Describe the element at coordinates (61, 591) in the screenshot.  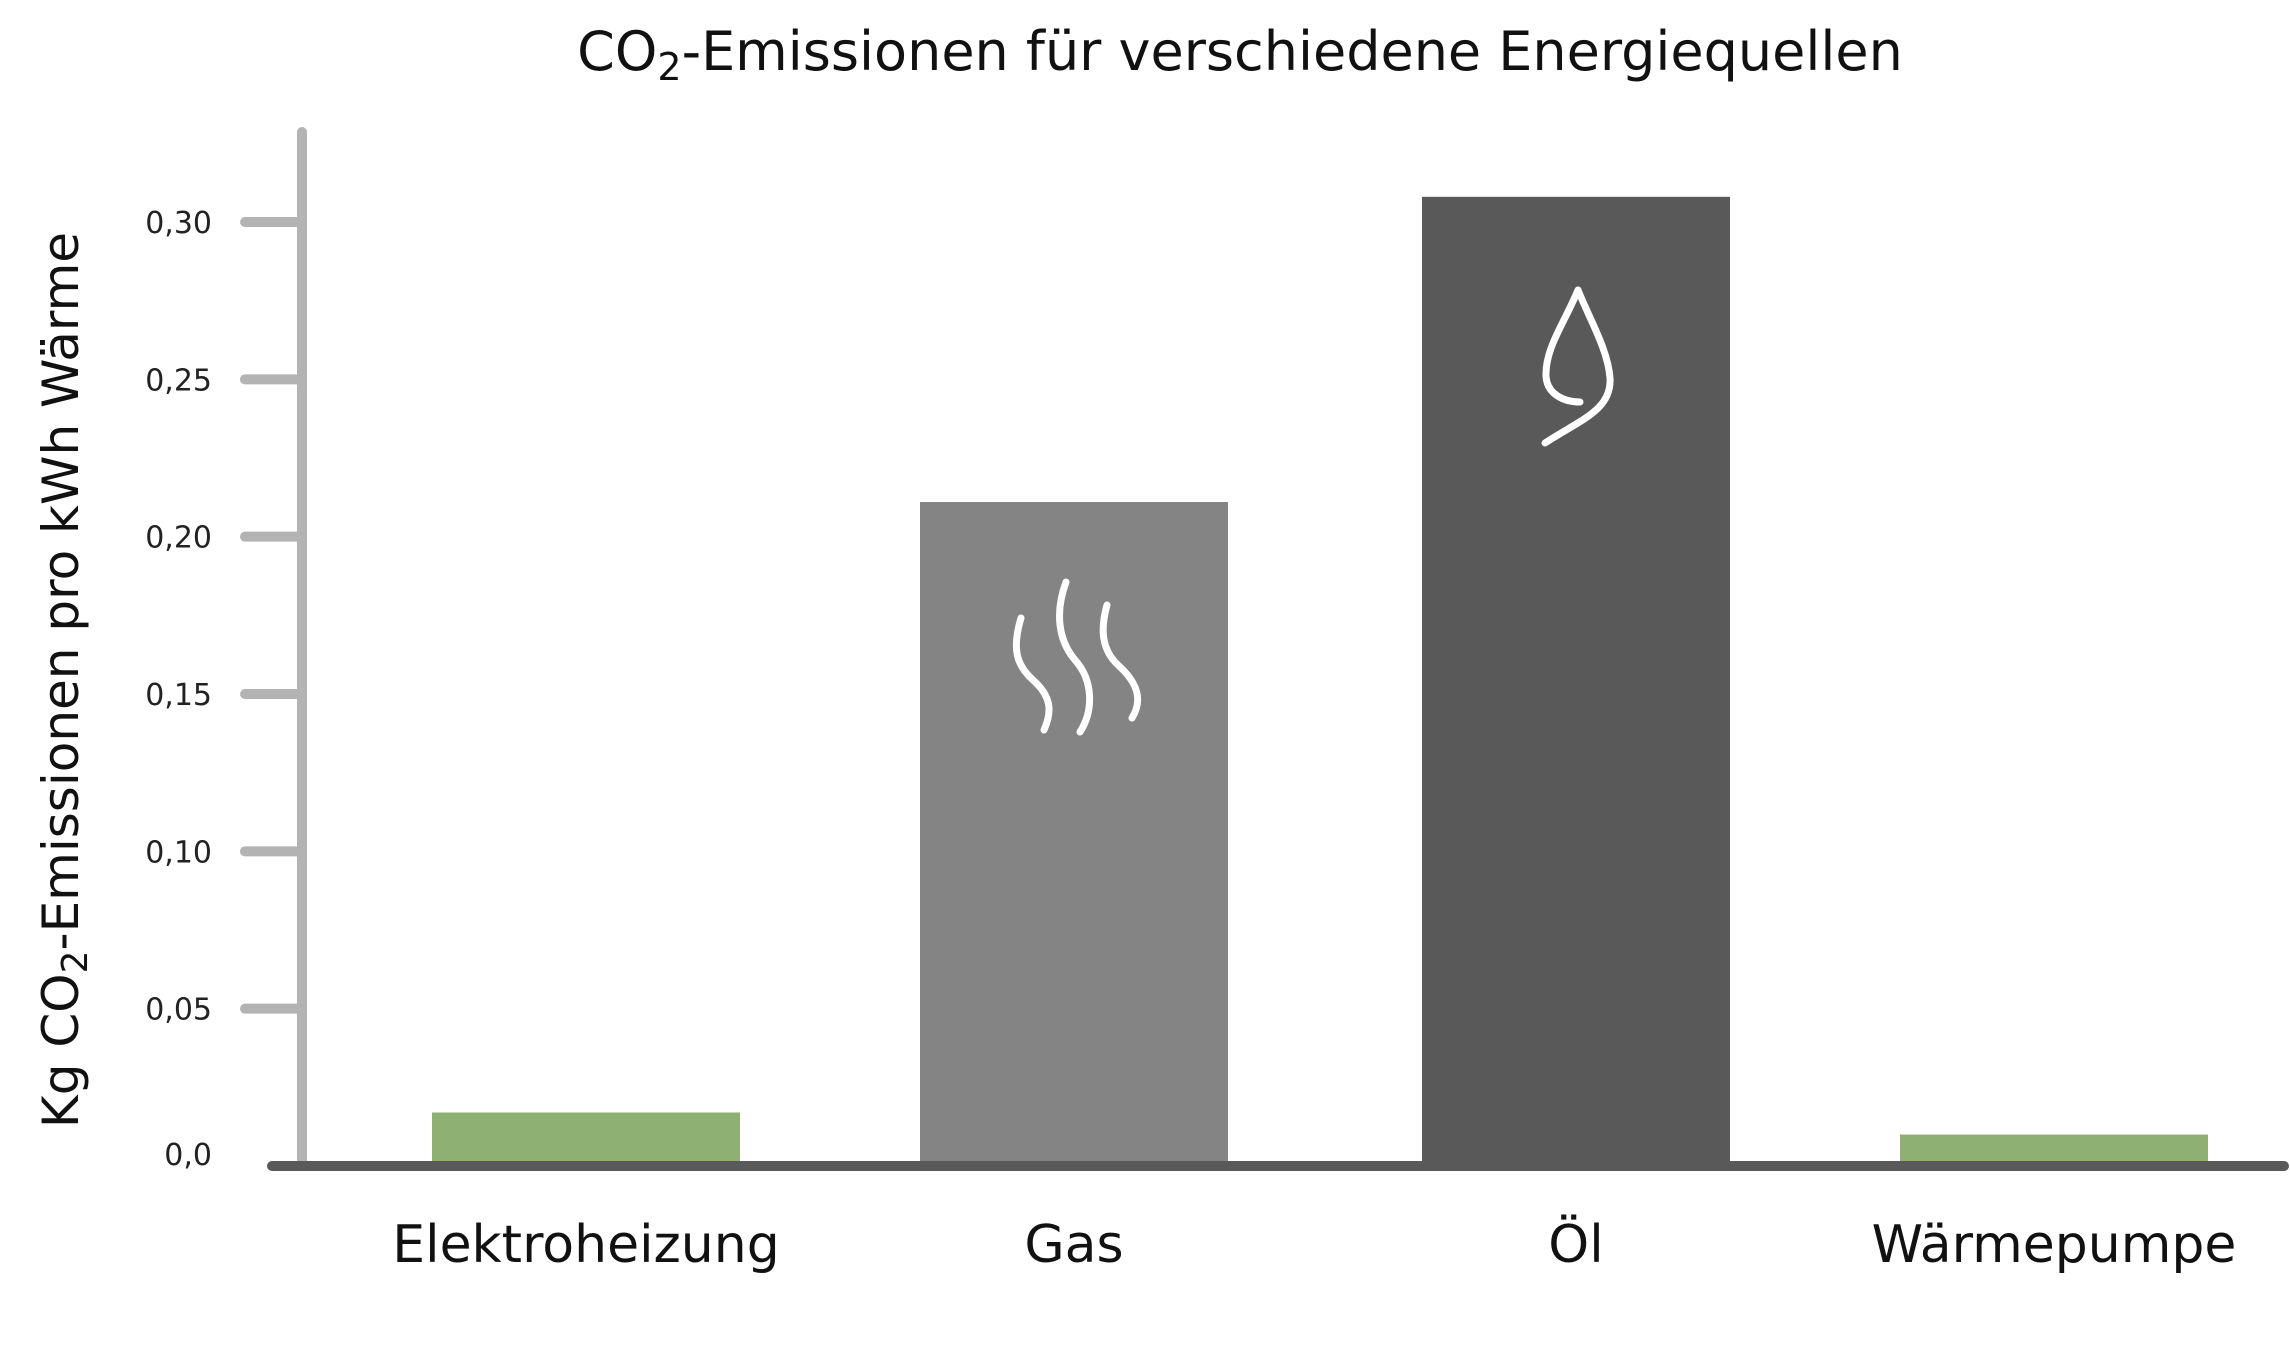
I see `y-axis-label-suffix: -Emissionen pro kWh Wärme` at that location.